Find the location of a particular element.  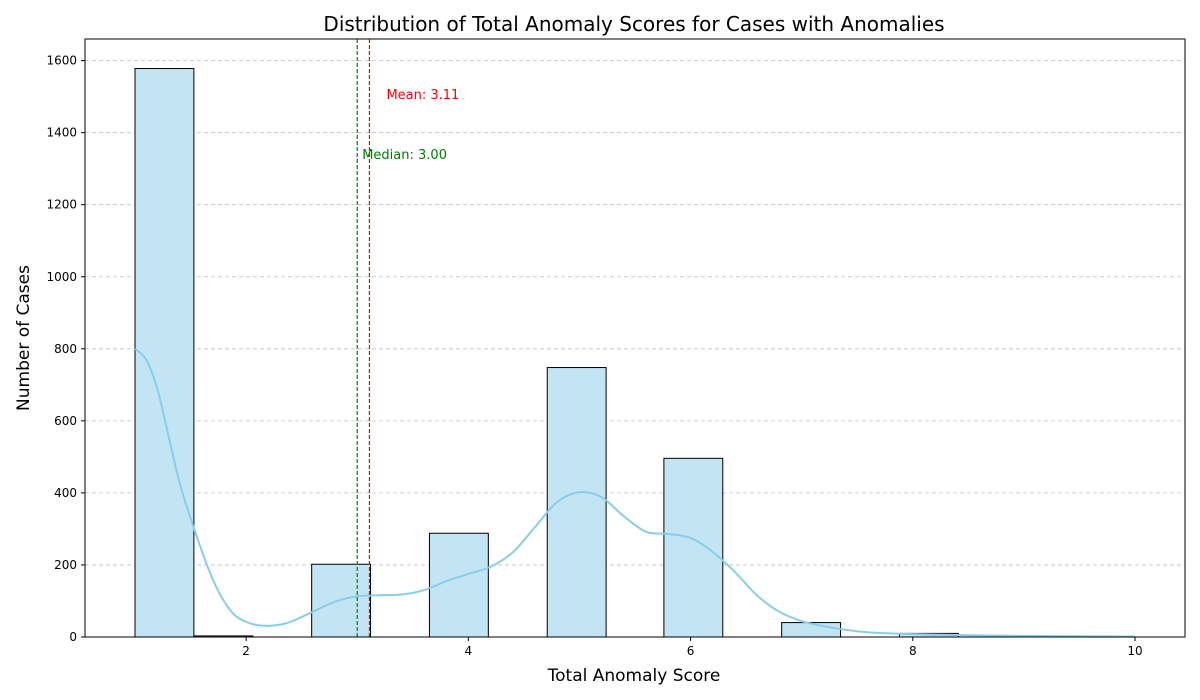

x-tick-label: 2 is located at coordinates (246, 651).